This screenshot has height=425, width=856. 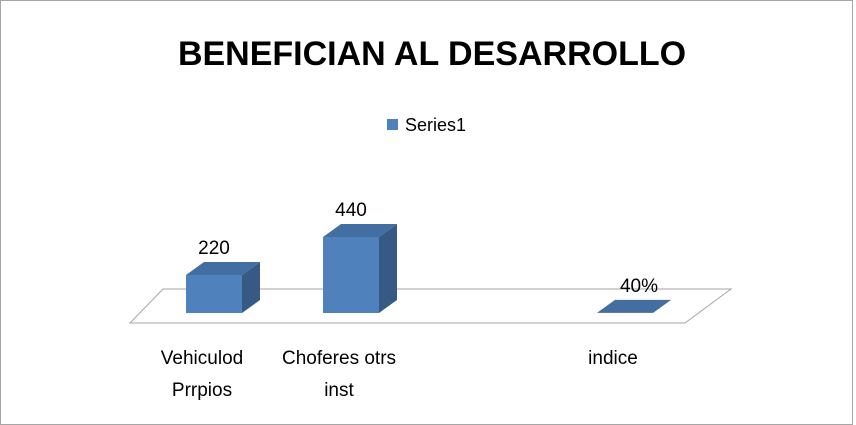 I want to click on floor, so click(x=430, y=306).